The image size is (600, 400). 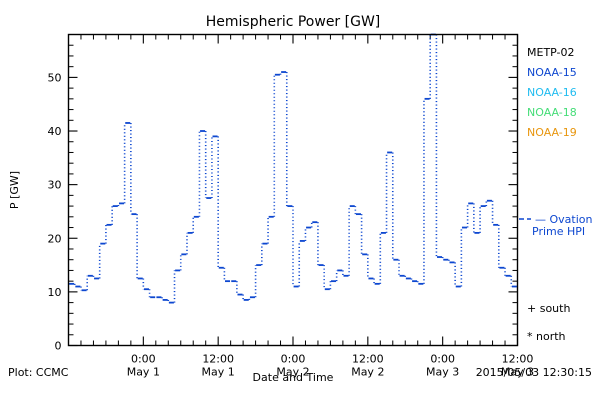 What do you see at coordinates (14, 190) in the screenshot?
I see `y-axis-label: P [GW]` at bounding box center [14, 190].